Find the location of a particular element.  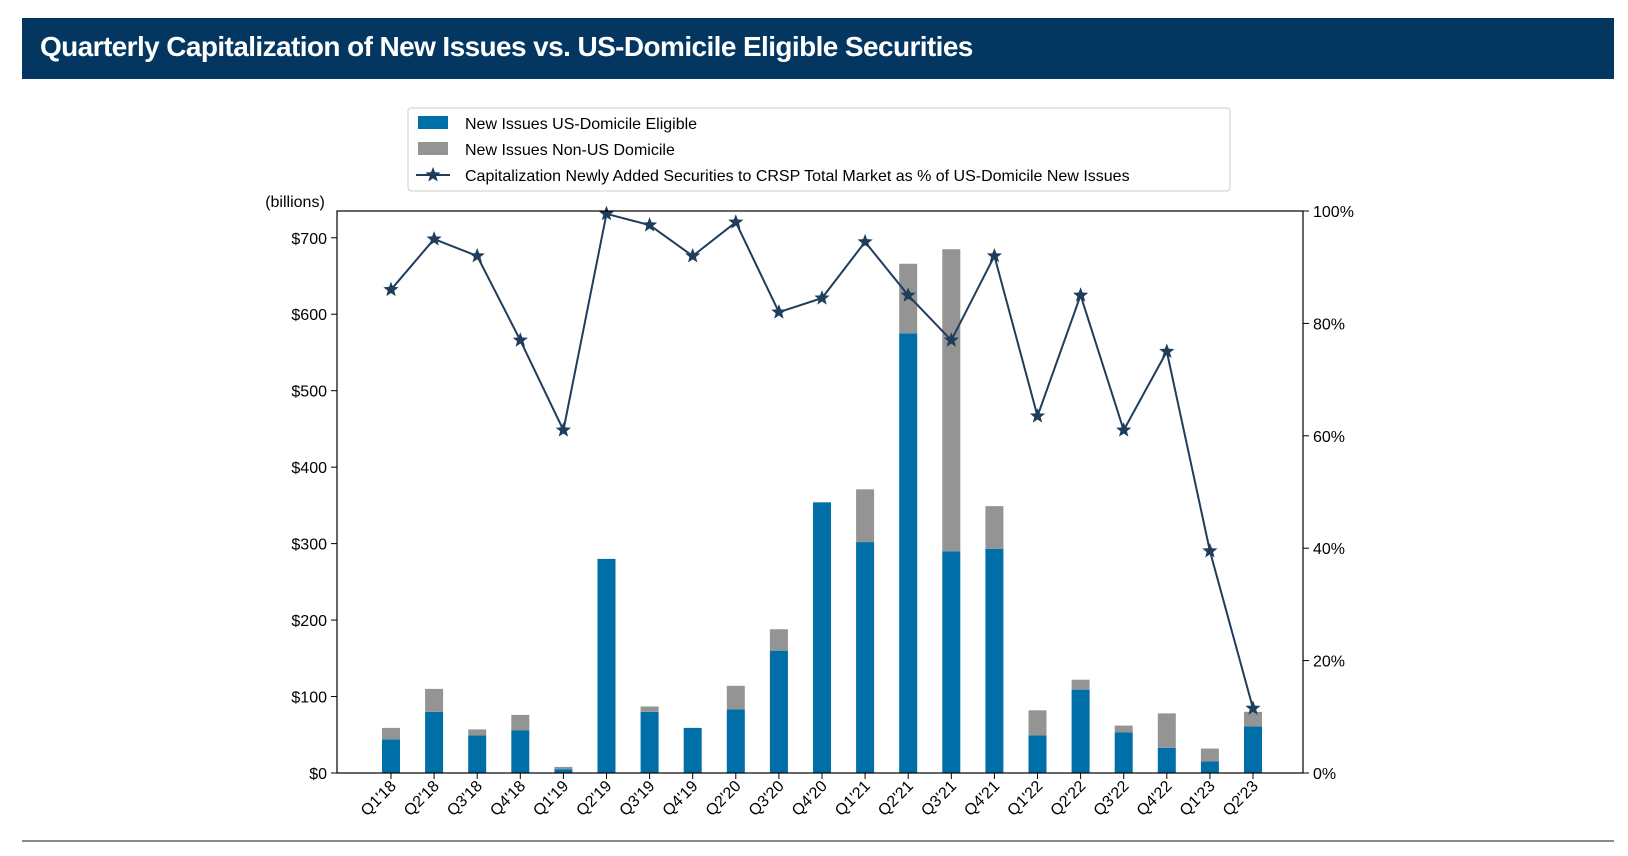

x-tick-label: Q4'22 is located at coordinates (1155, 799).